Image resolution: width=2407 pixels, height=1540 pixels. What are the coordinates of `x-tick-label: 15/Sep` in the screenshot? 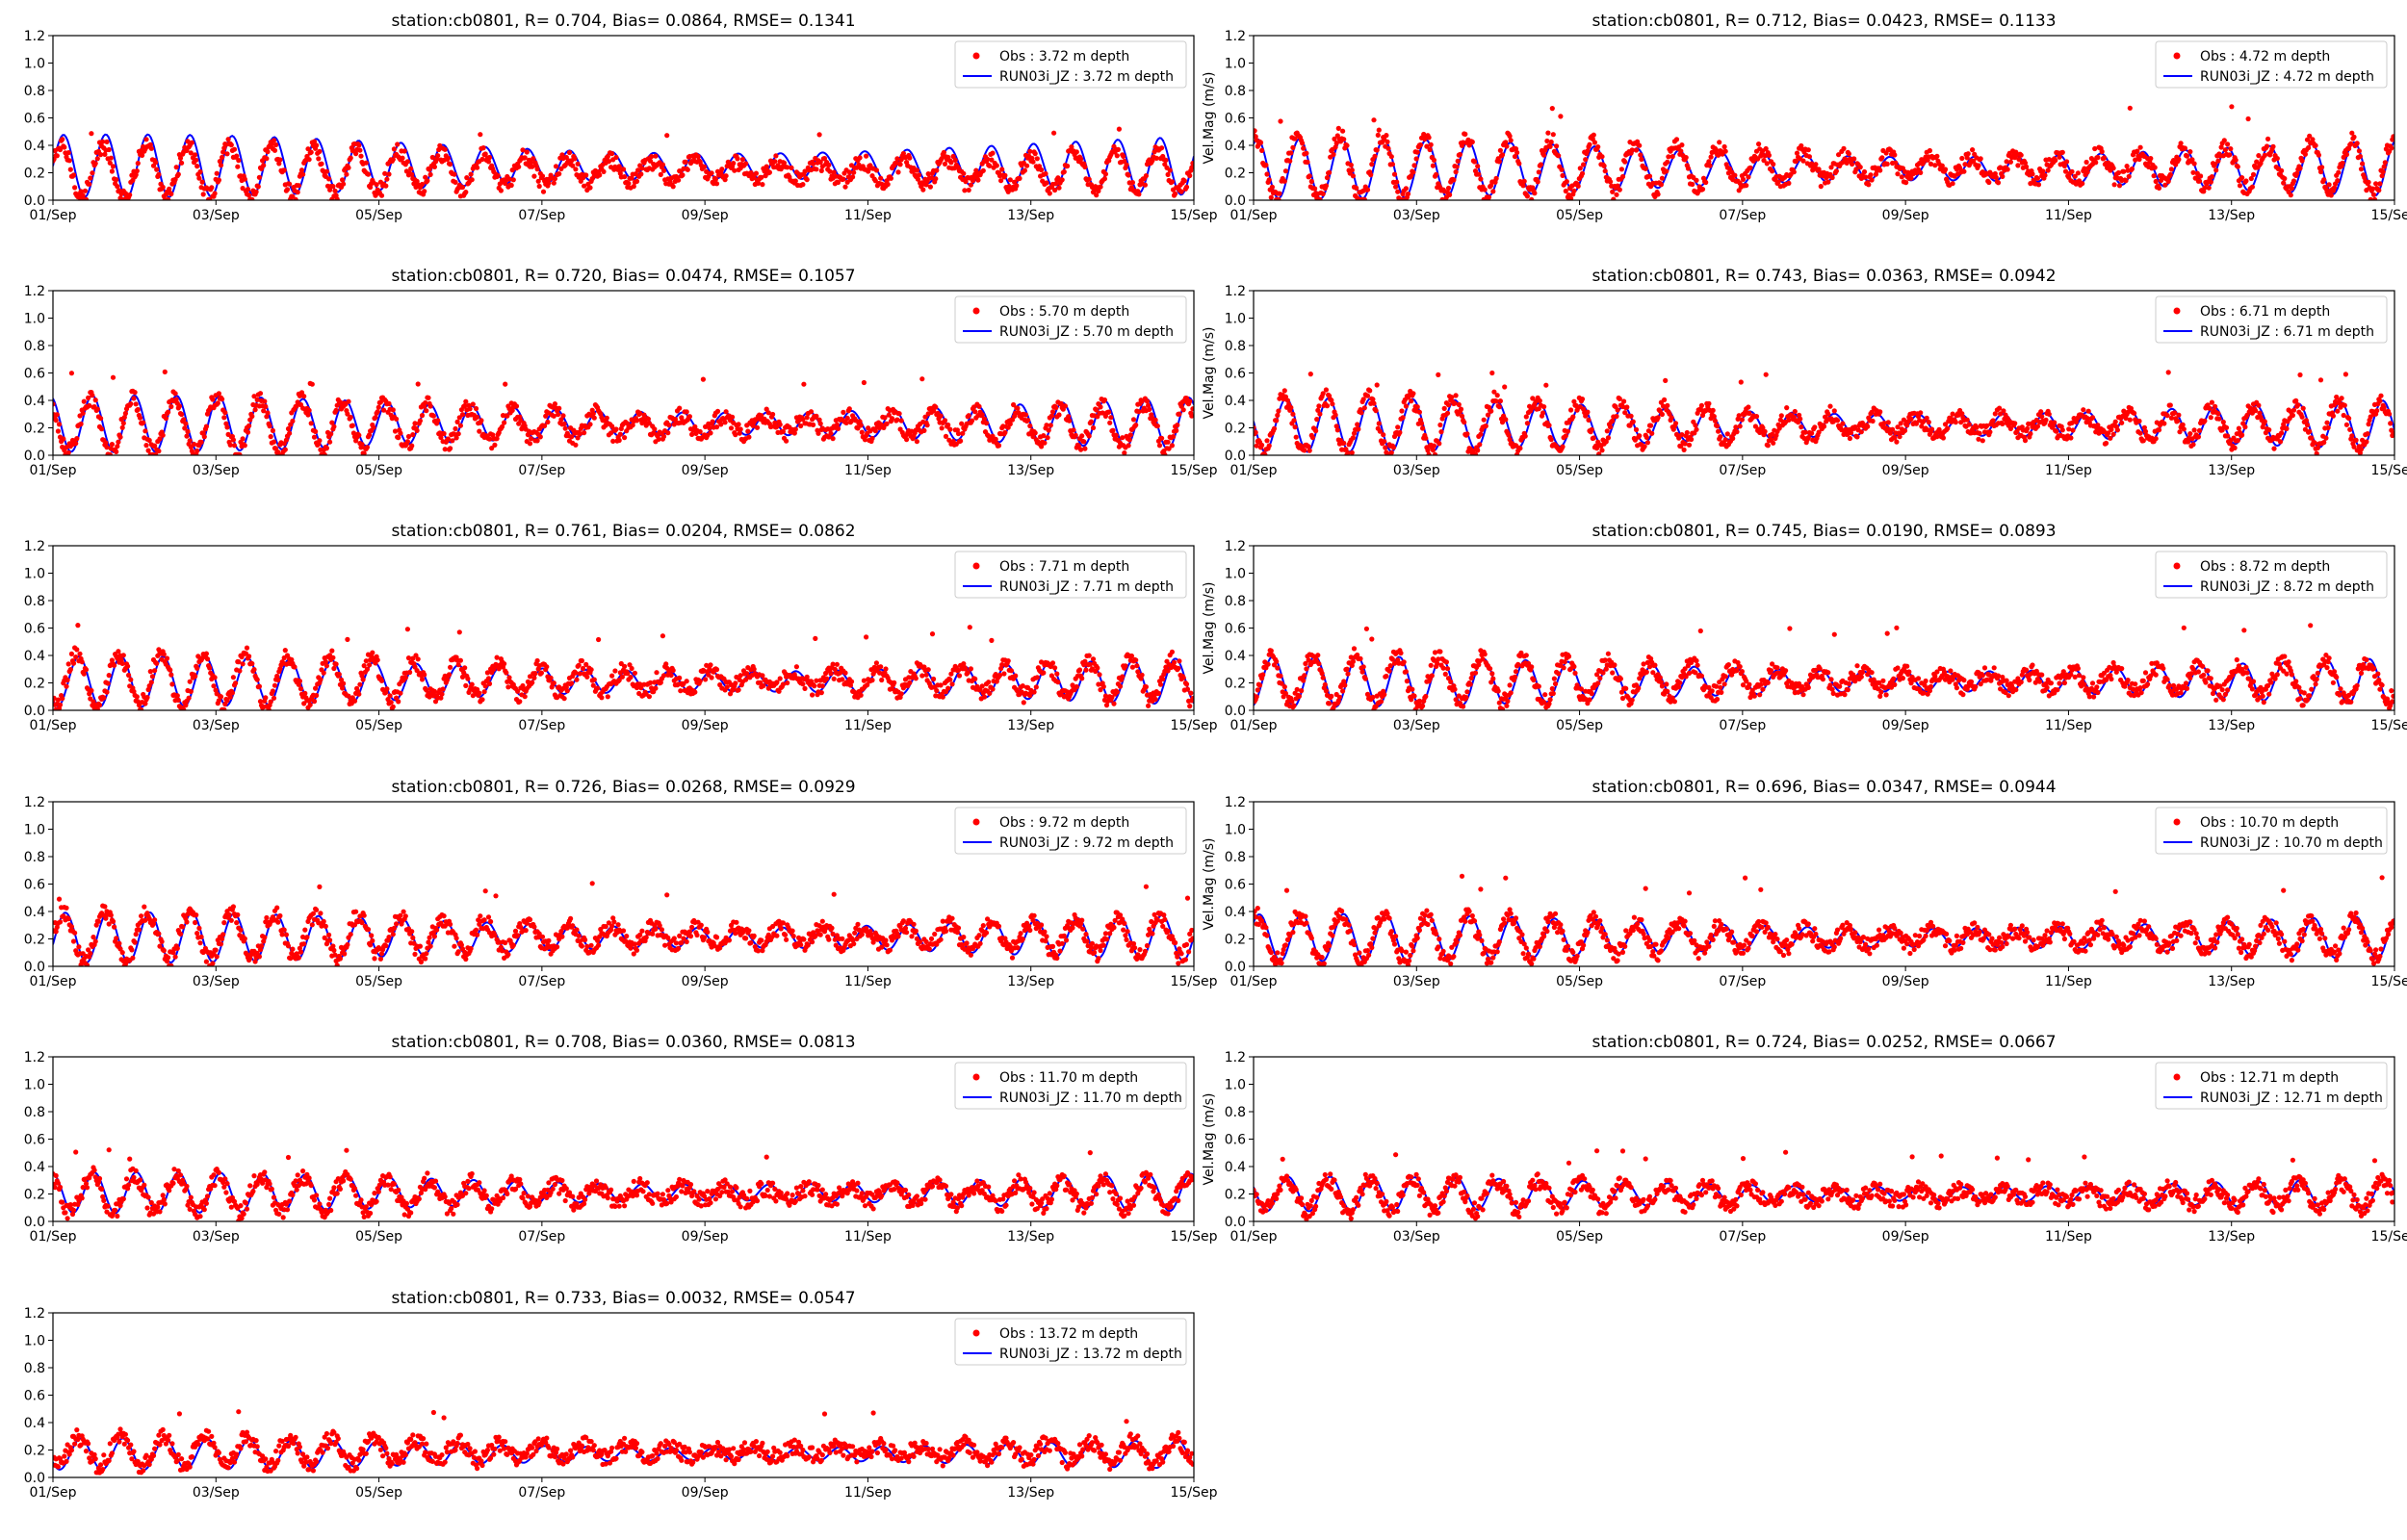 It's located at (2389, 215).